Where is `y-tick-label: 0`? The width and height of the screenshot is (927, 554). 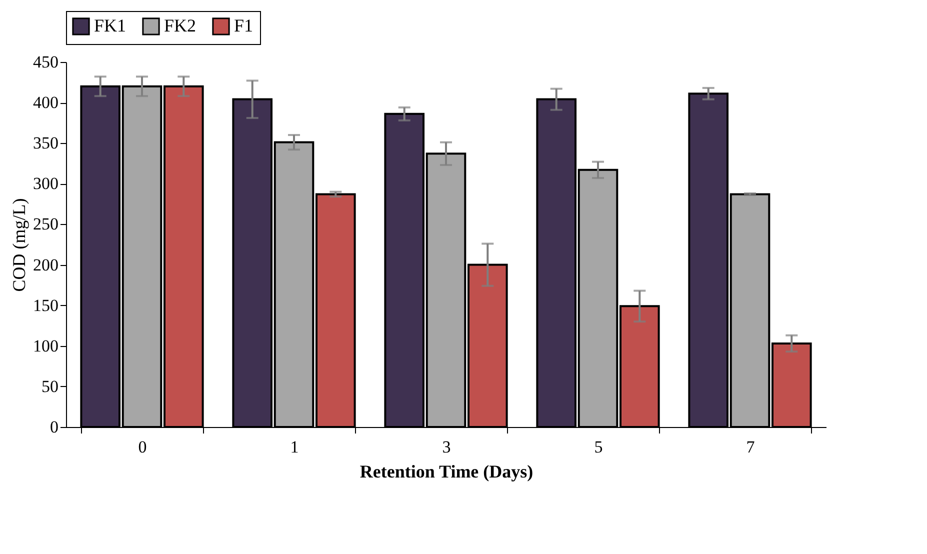
y-tick-label: 0 is located at coordinates (54, 427).